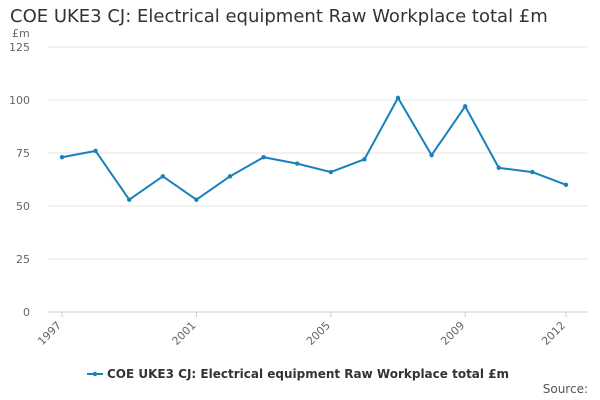 Image resolution: width=600 pixels, height=400 pixels. Describe the element at coordinates (184, 333) in the screenshot. I see `x-tick-label: 2001` at that location.